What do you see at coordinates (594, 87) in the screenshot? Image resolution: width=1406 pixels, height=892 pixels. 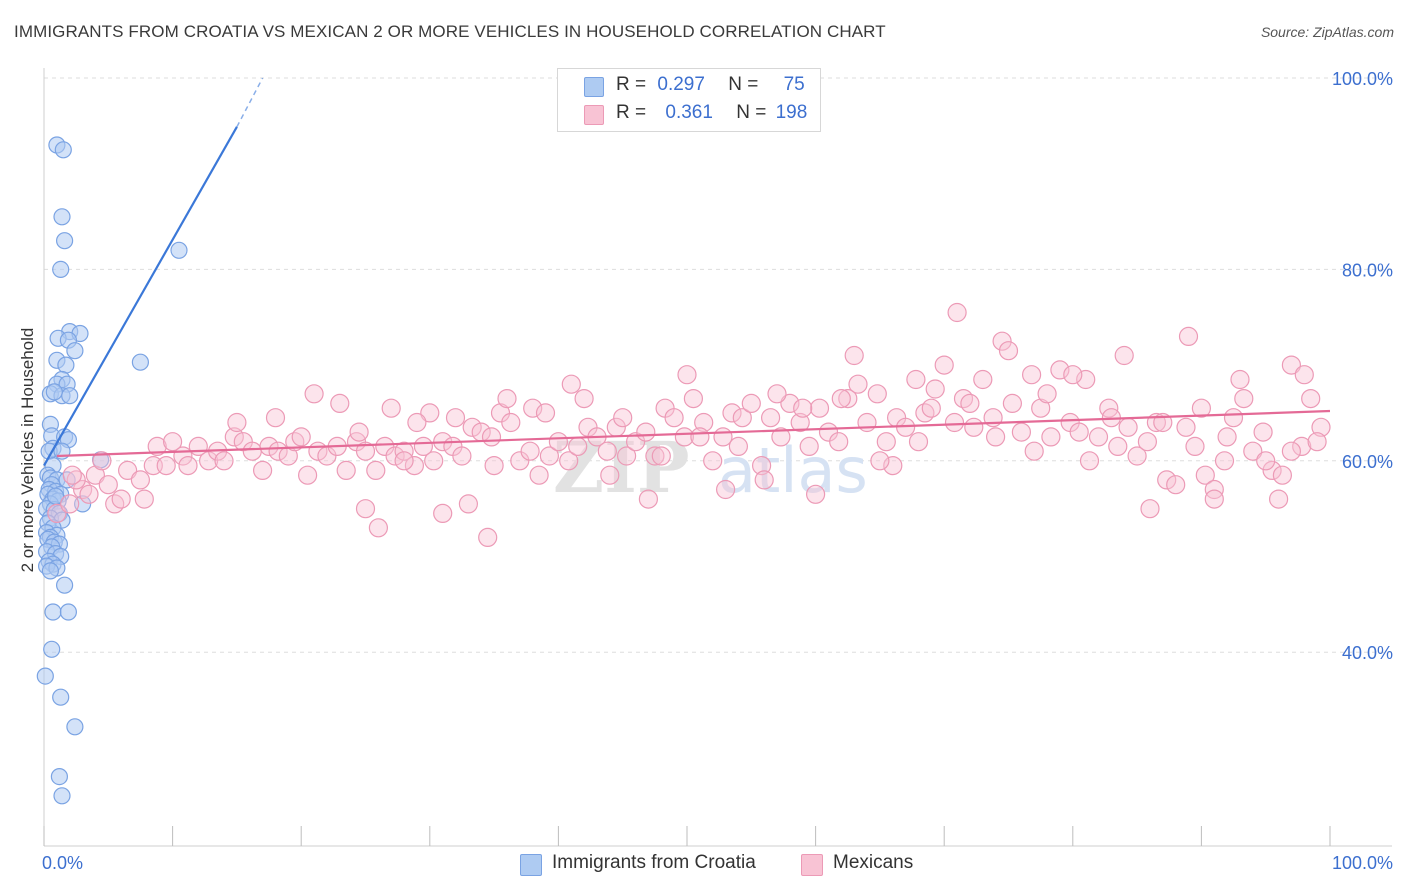 I see `legend-swatch-croatia` at bounding box center [594, 87].